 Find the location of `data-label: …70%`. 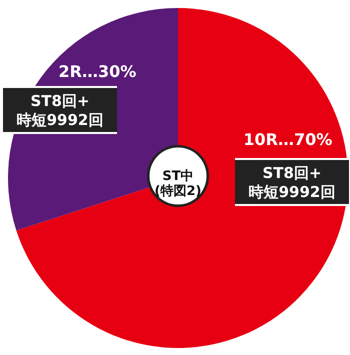

data-label: …70% is located at coordinates (305, 139).